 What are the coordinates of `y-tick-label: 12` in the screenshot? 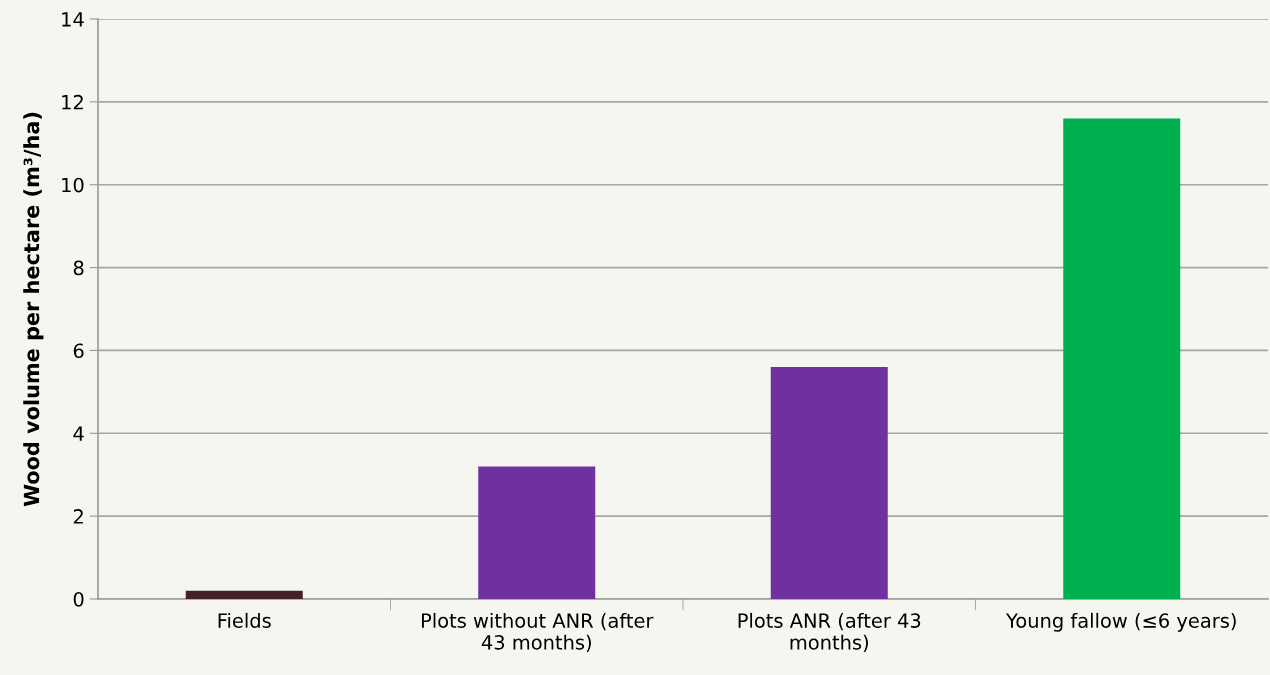 It's located at (72, 102).